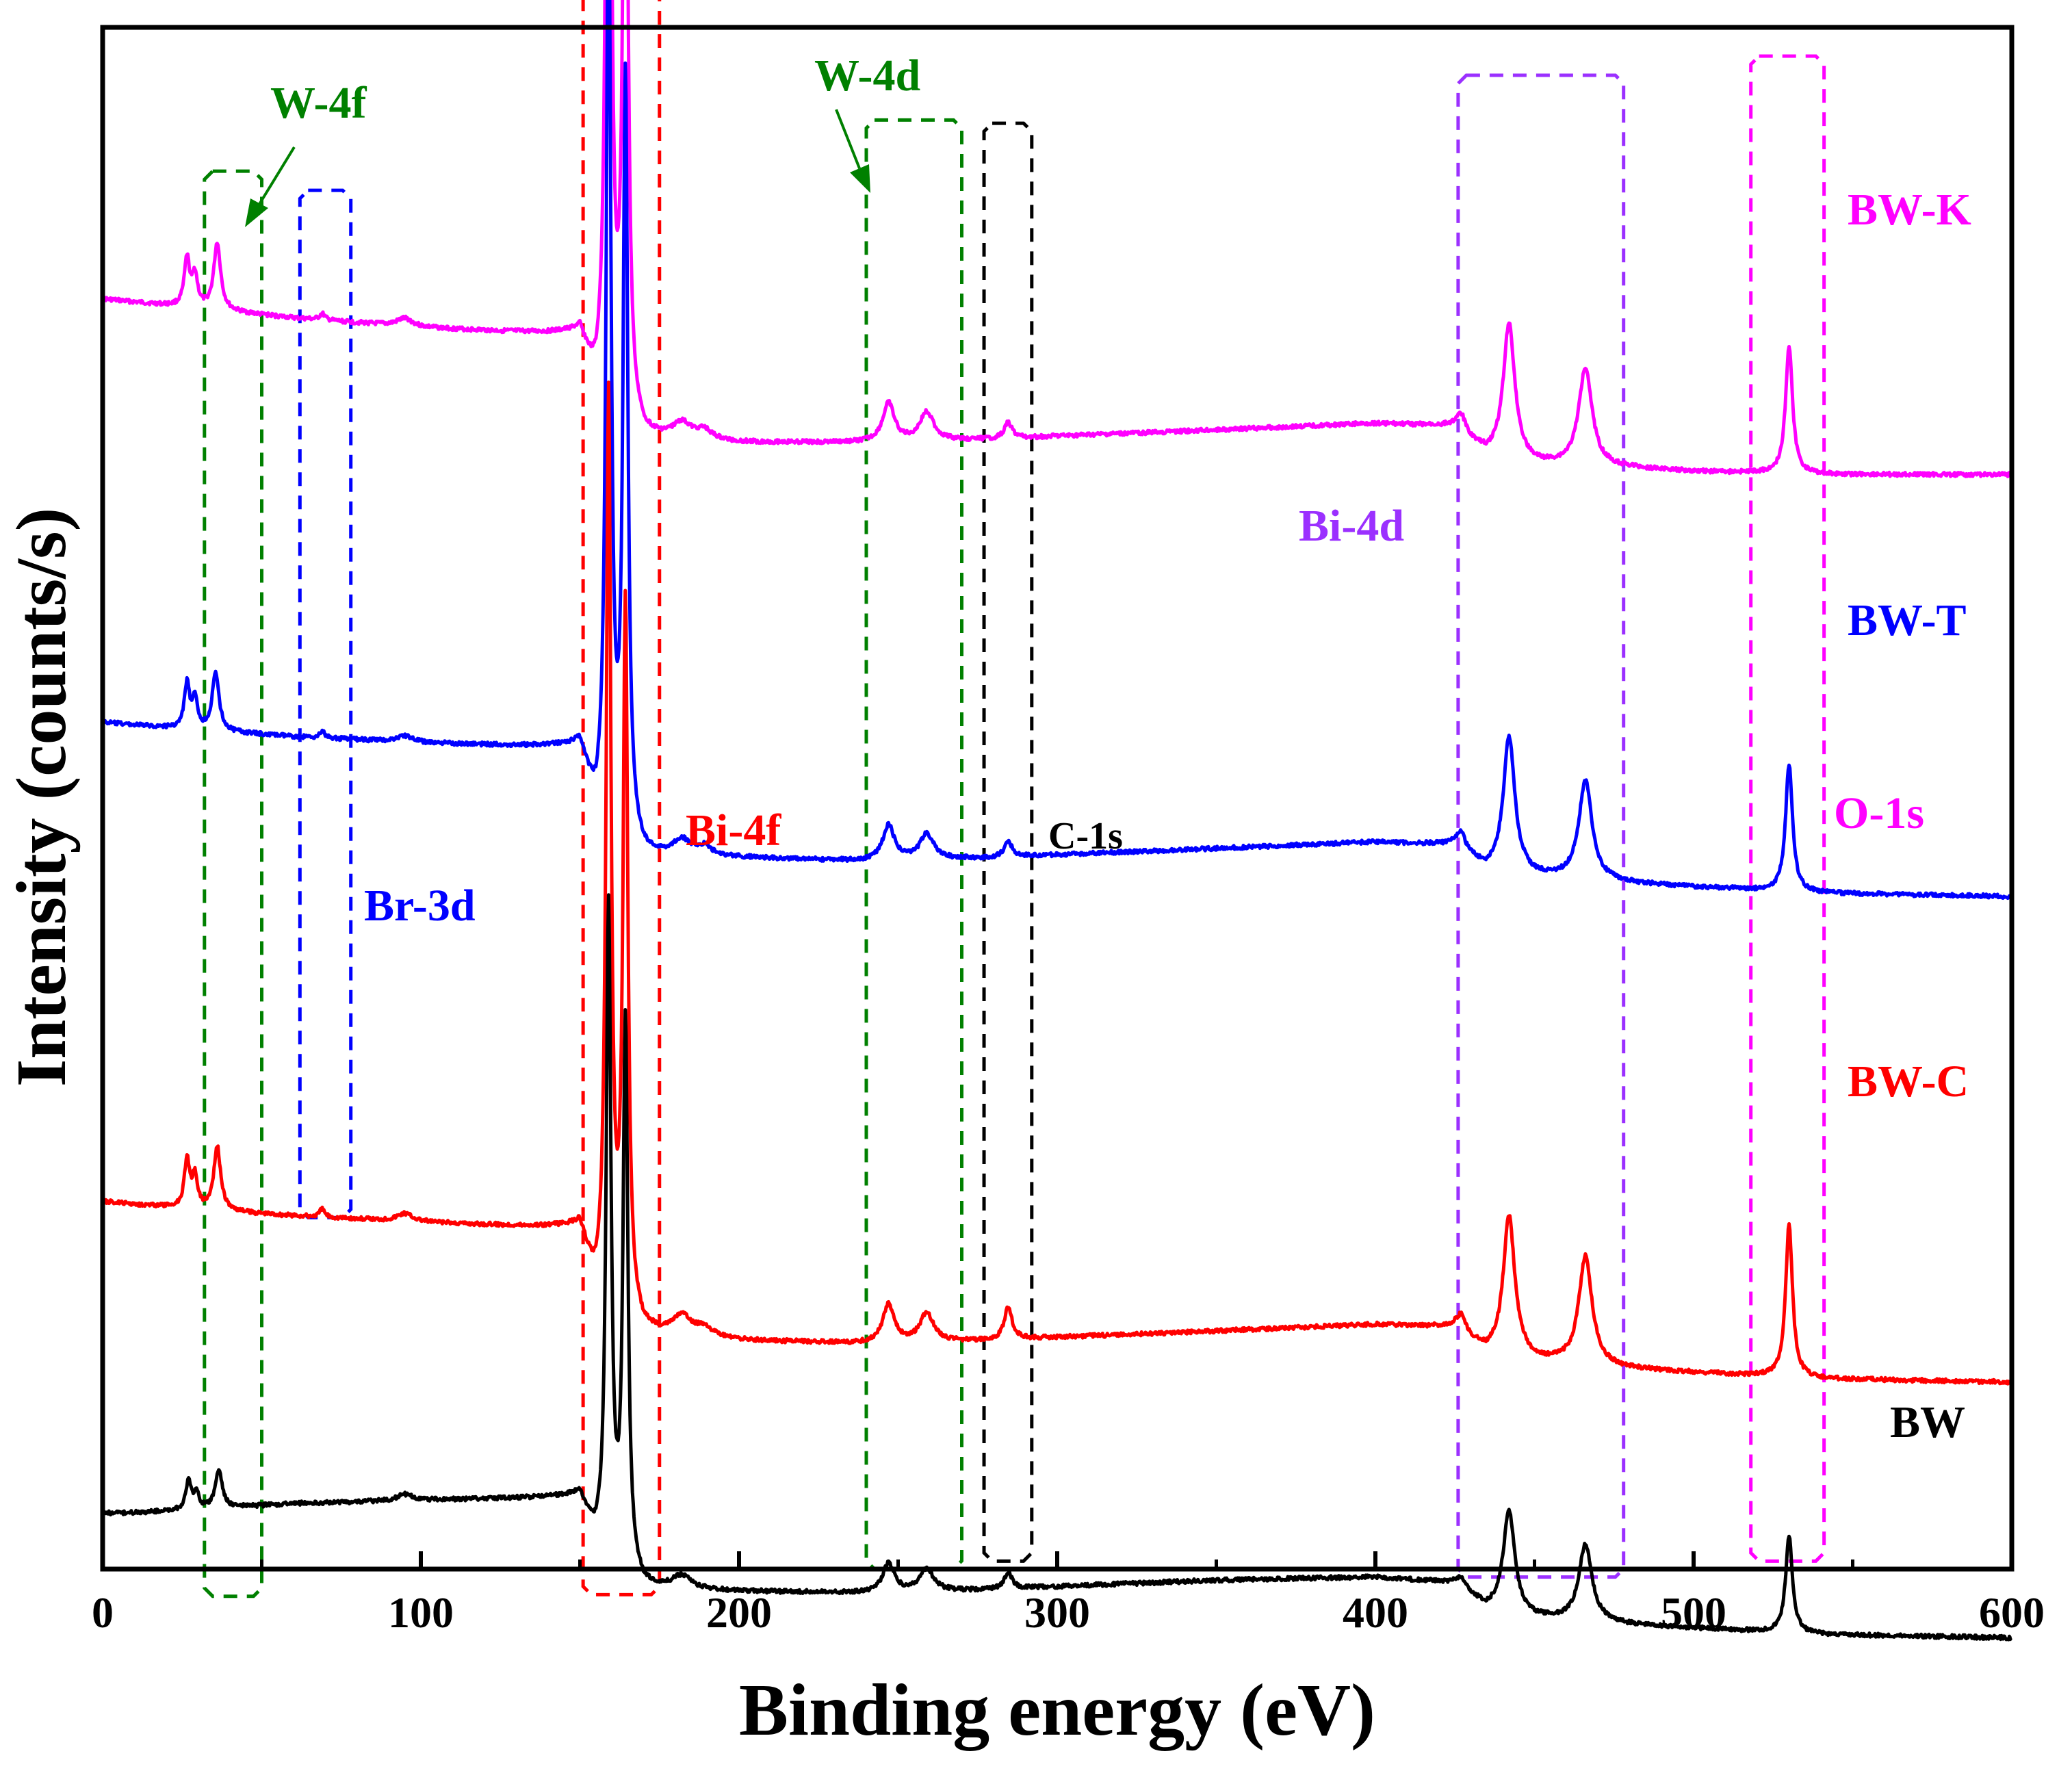 Image resolution: width=2072 pixels, height=1773 pixels. What do you see at coordinates (1879, 813) in the screenshot?
I see `label-o-1s: O-1s` at bounding box center [1879, 813].